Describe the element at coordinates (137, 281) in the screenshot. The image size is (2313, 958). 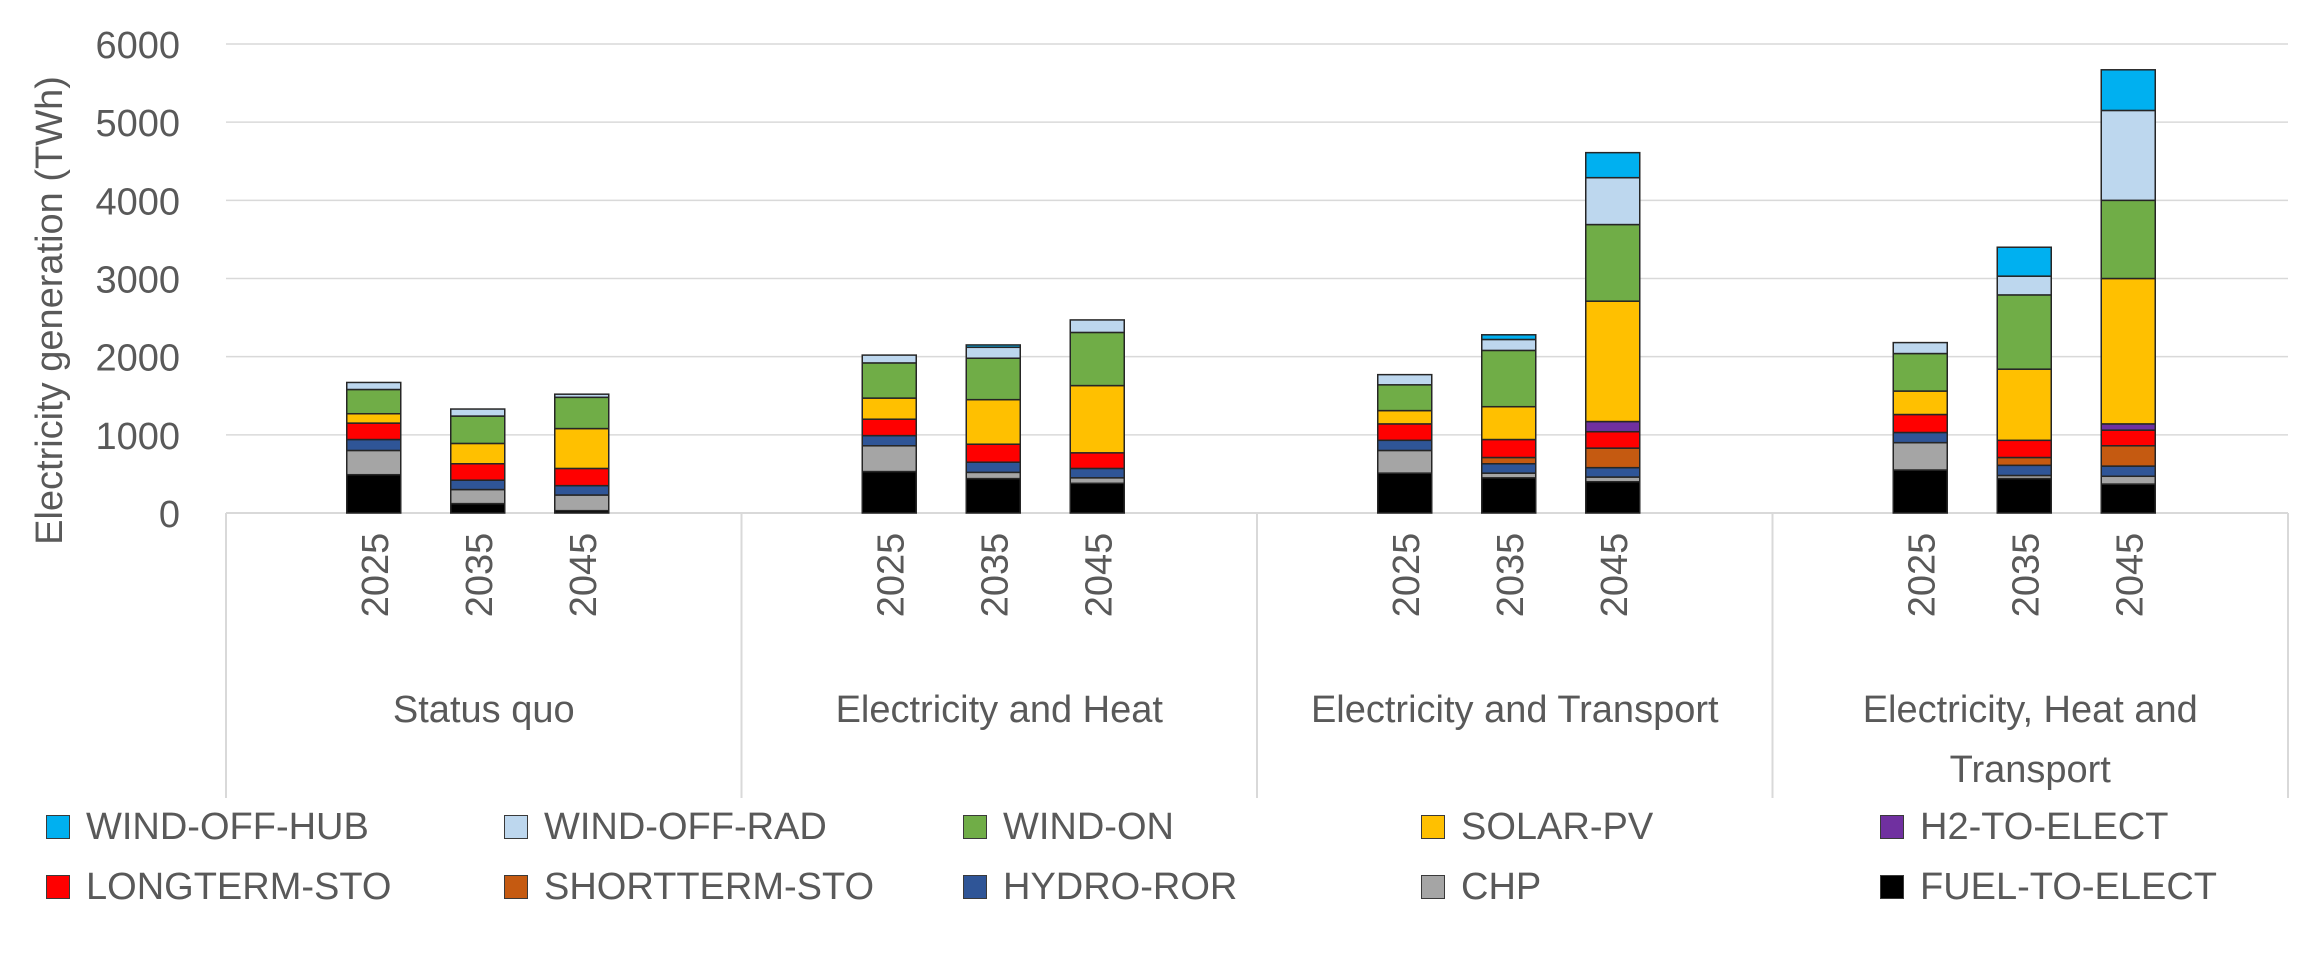
I see `y-tick-label: 3000` at that location.